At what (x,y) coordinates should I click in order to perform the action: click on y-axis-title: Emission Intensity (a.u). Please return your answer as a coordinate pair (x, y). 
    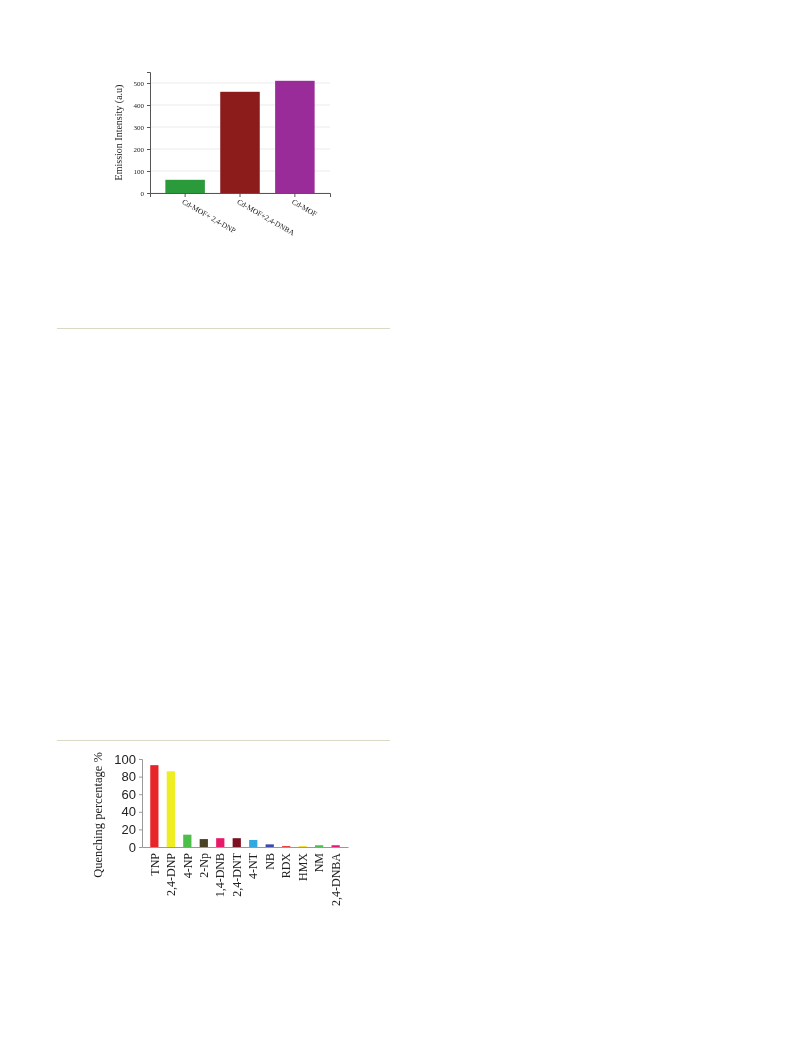
    Looking at the image, I should click on (119, 132).